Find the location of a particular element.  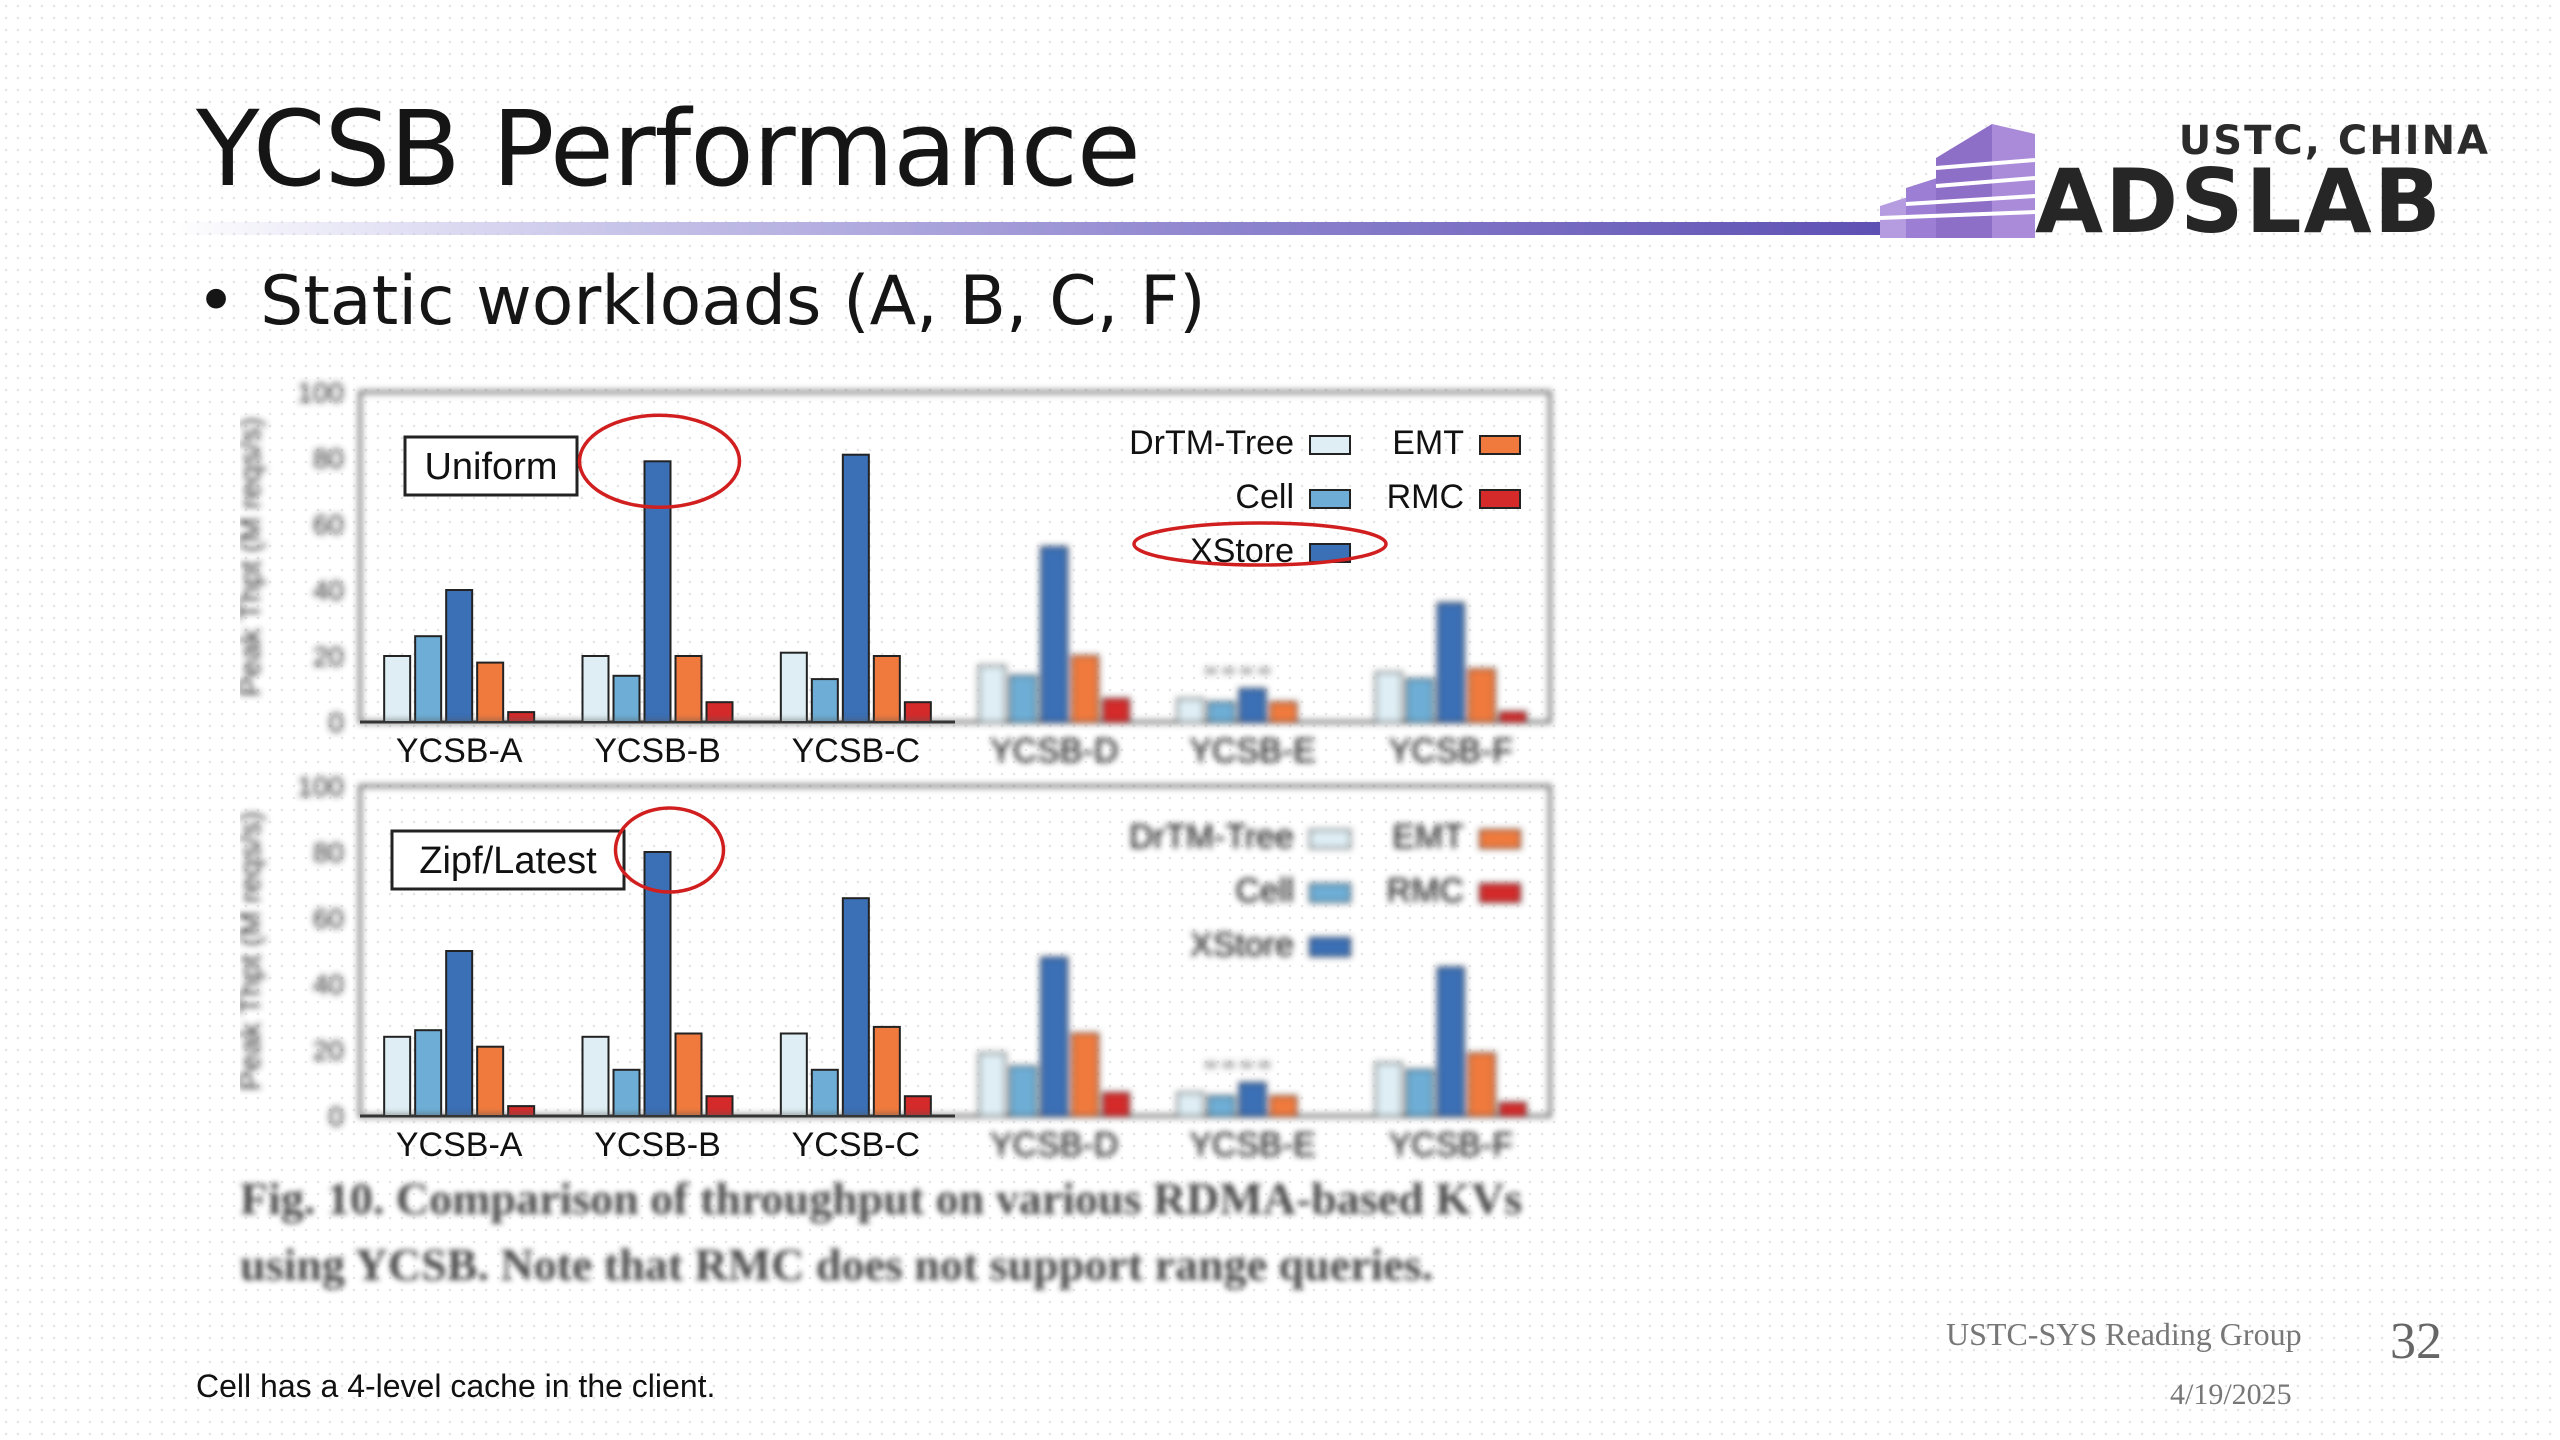

highlight-circle is located at coordinates (669, 850).